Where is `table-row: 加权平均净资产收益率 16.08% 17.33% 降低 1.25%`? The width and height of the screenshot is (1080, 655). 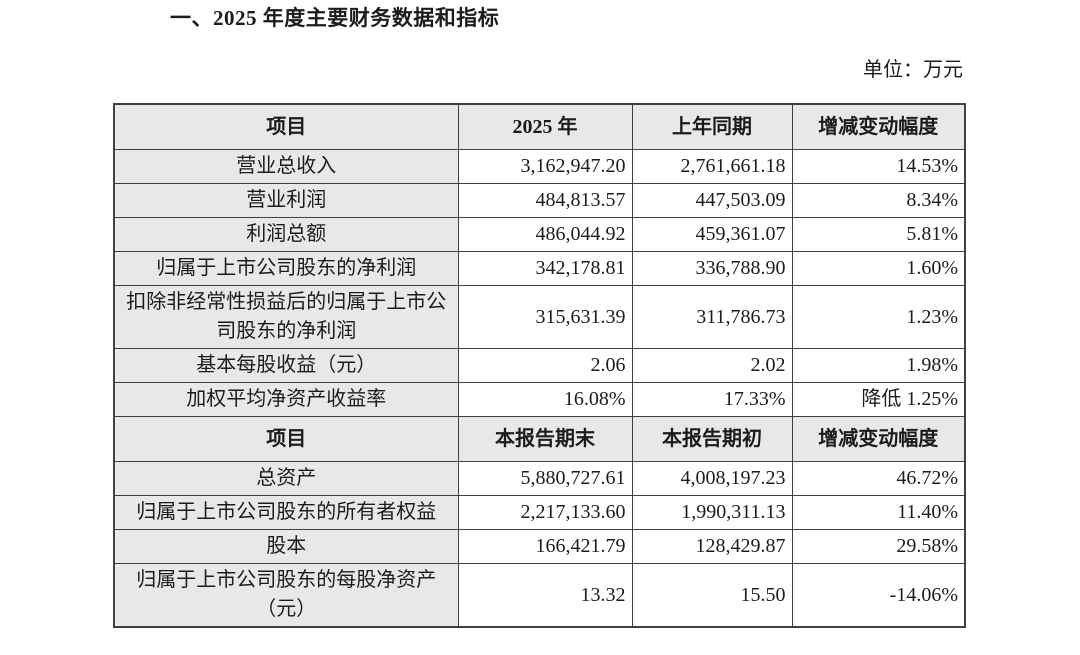
table-row: 加权平均净资产收益率 16.08% 17.33% 降低 1.25% is located at coordinates (539, 399).